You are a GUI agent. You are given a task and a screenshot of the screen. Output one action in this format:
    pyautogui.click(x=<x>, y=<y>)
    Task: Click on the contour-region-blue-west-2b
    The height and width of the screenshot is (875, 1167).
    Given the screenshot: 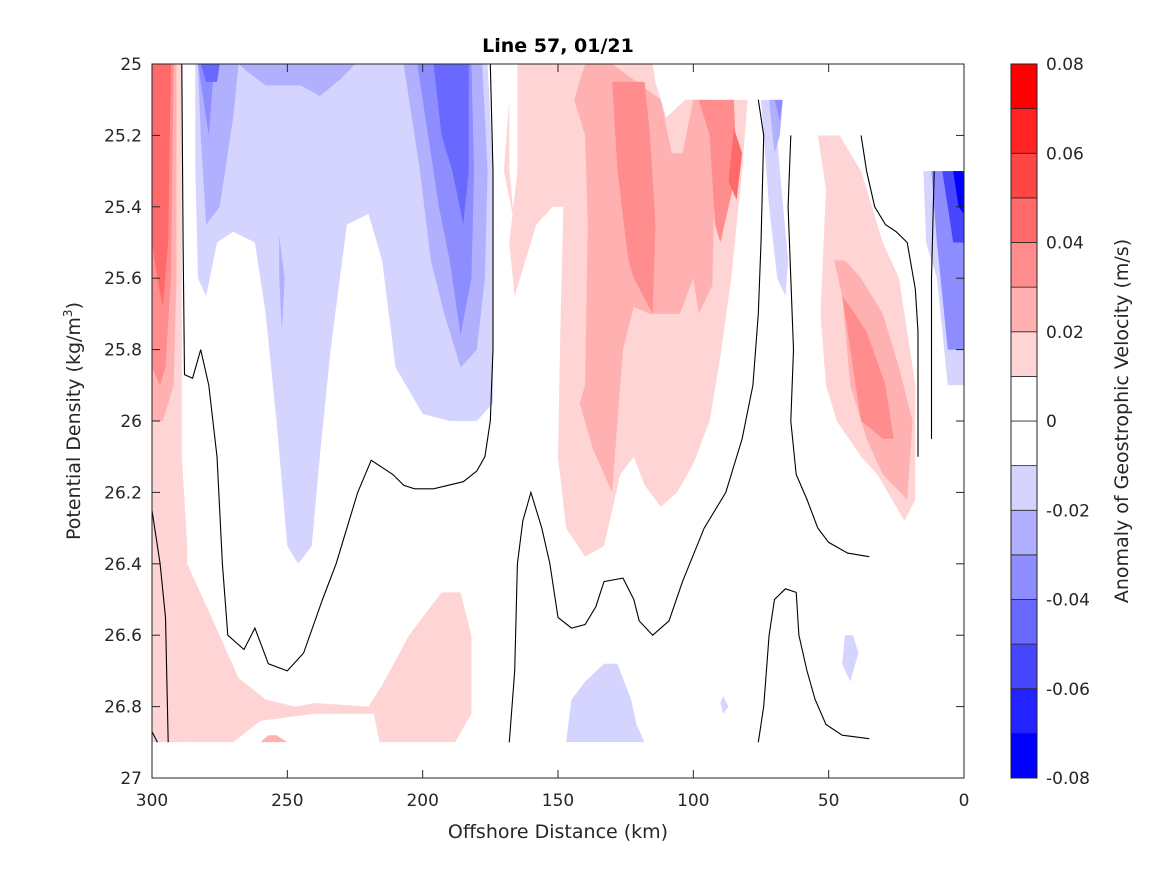 What is the action you would take?
    pyautogui.click(x=296, y=80)
    